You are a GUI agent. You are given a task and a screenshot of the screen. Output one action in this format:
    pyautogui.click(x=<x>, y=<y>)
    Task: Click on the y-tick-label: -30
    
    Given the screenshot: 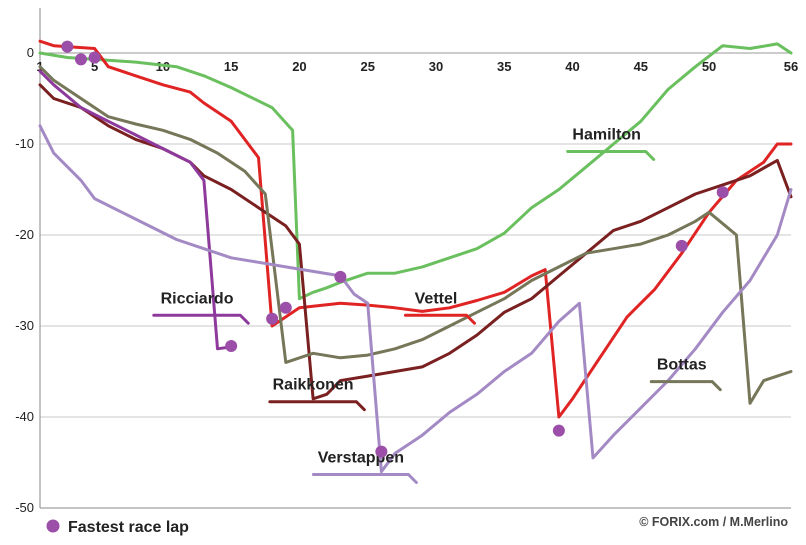 What is the action you would take?
    pyautogui.click(x=24, y=325)
    